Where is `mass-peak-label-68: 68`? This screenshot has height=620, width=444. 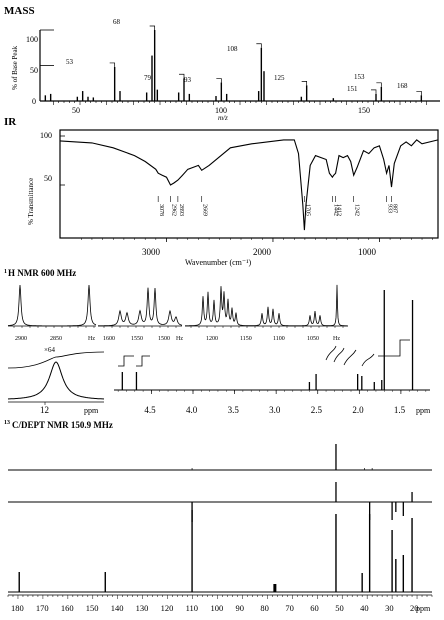
mass-peak-label-68: 68 is located at coordinates (117, 22).